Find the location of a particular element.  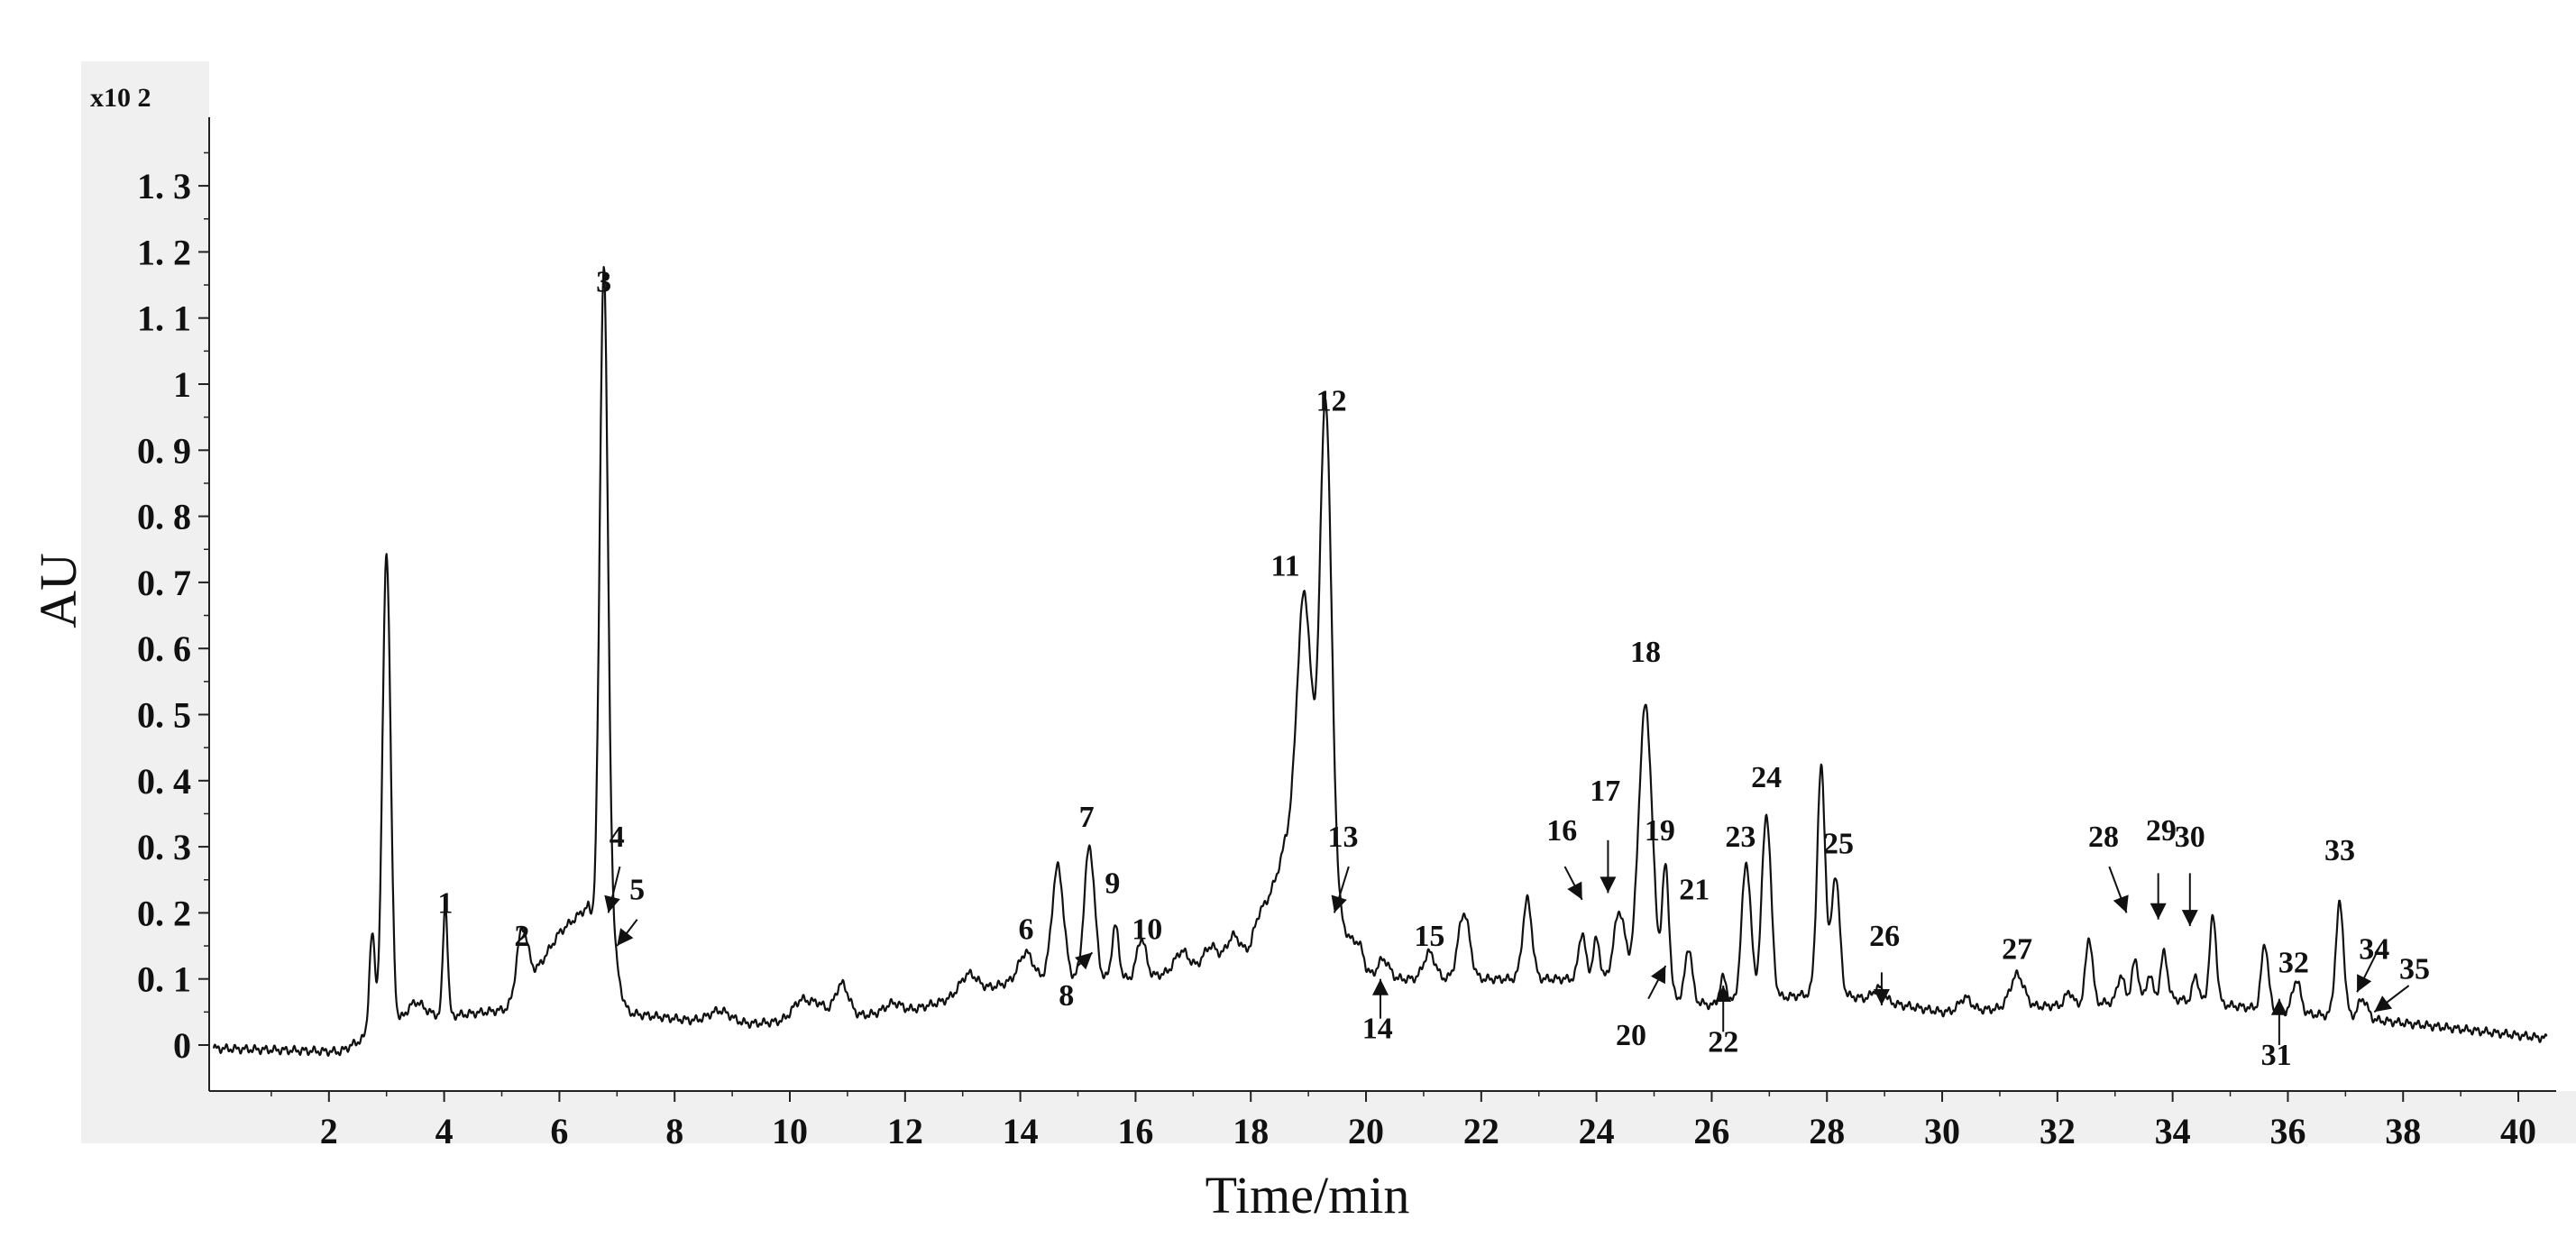

peak-label-13: 13 is located at coordinates (1342, 838).